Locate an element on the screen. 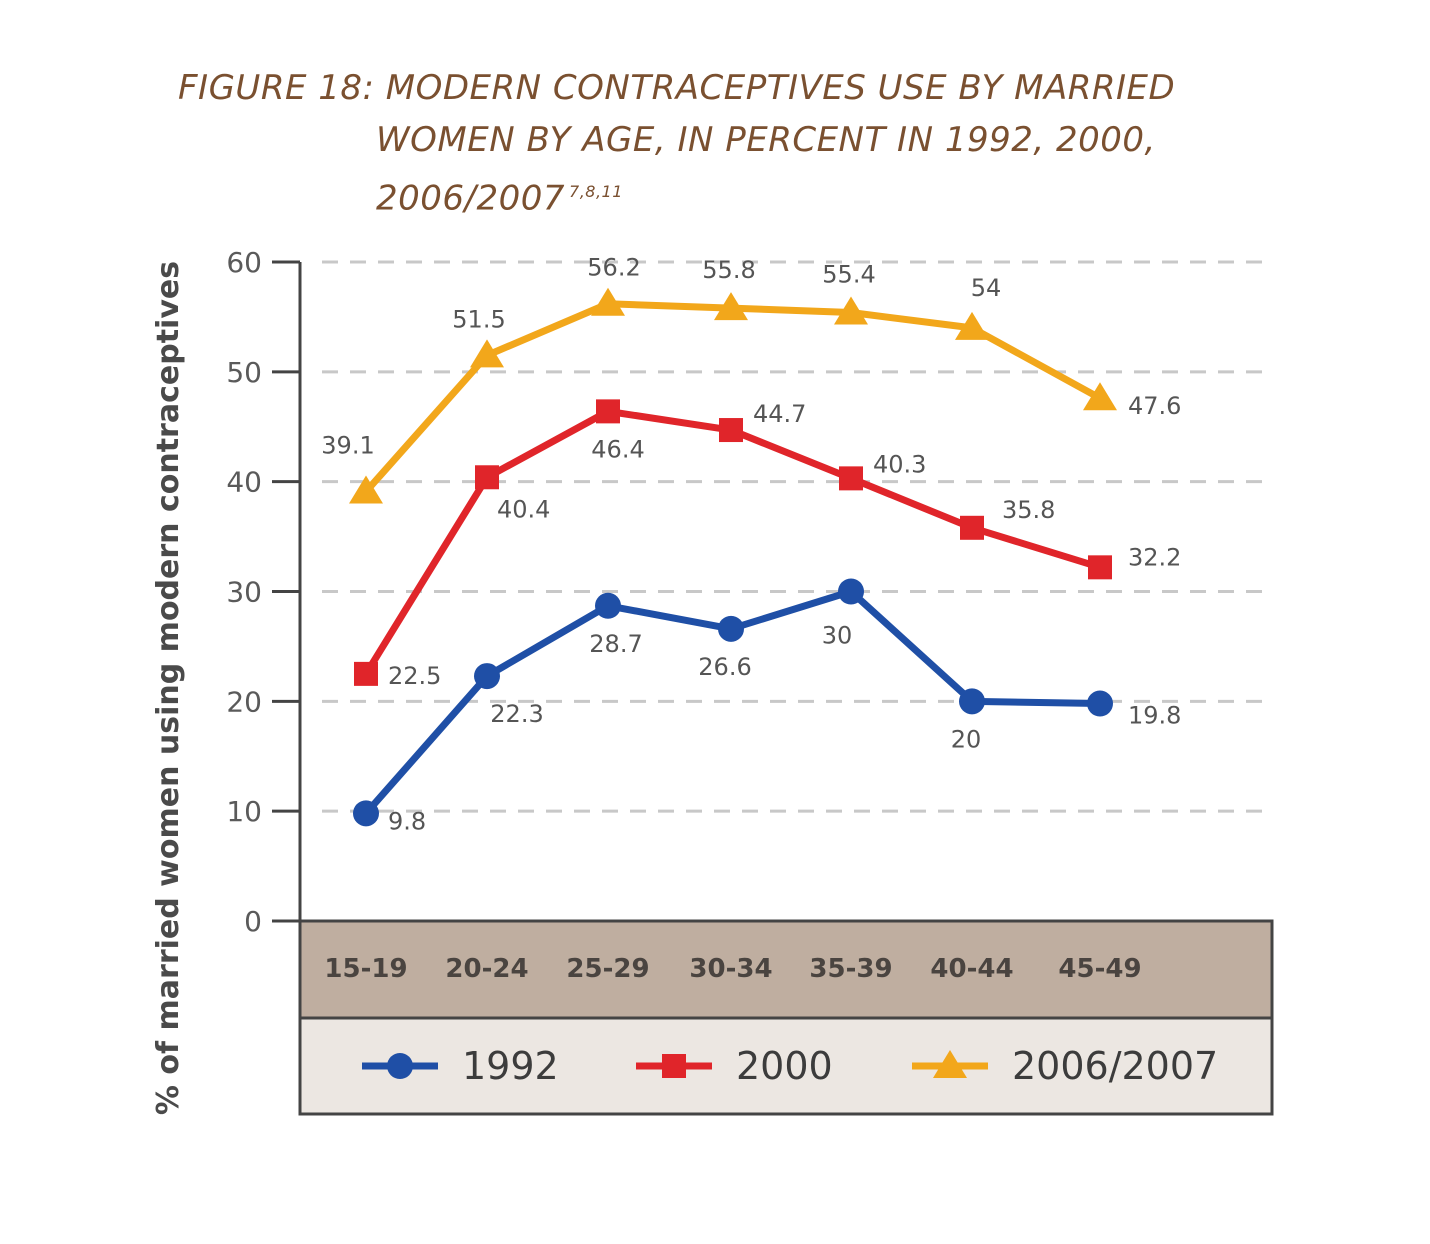  y-tick-label: 50 is located at coordinates (244, 372).